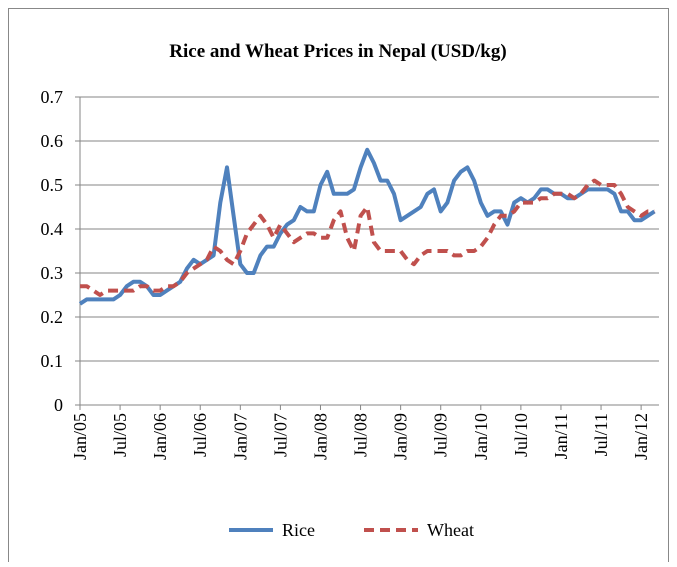 The width and height of the screenshot is (677, 567). I want to click on x-tick-label: Jan/07, so click(240, 436).